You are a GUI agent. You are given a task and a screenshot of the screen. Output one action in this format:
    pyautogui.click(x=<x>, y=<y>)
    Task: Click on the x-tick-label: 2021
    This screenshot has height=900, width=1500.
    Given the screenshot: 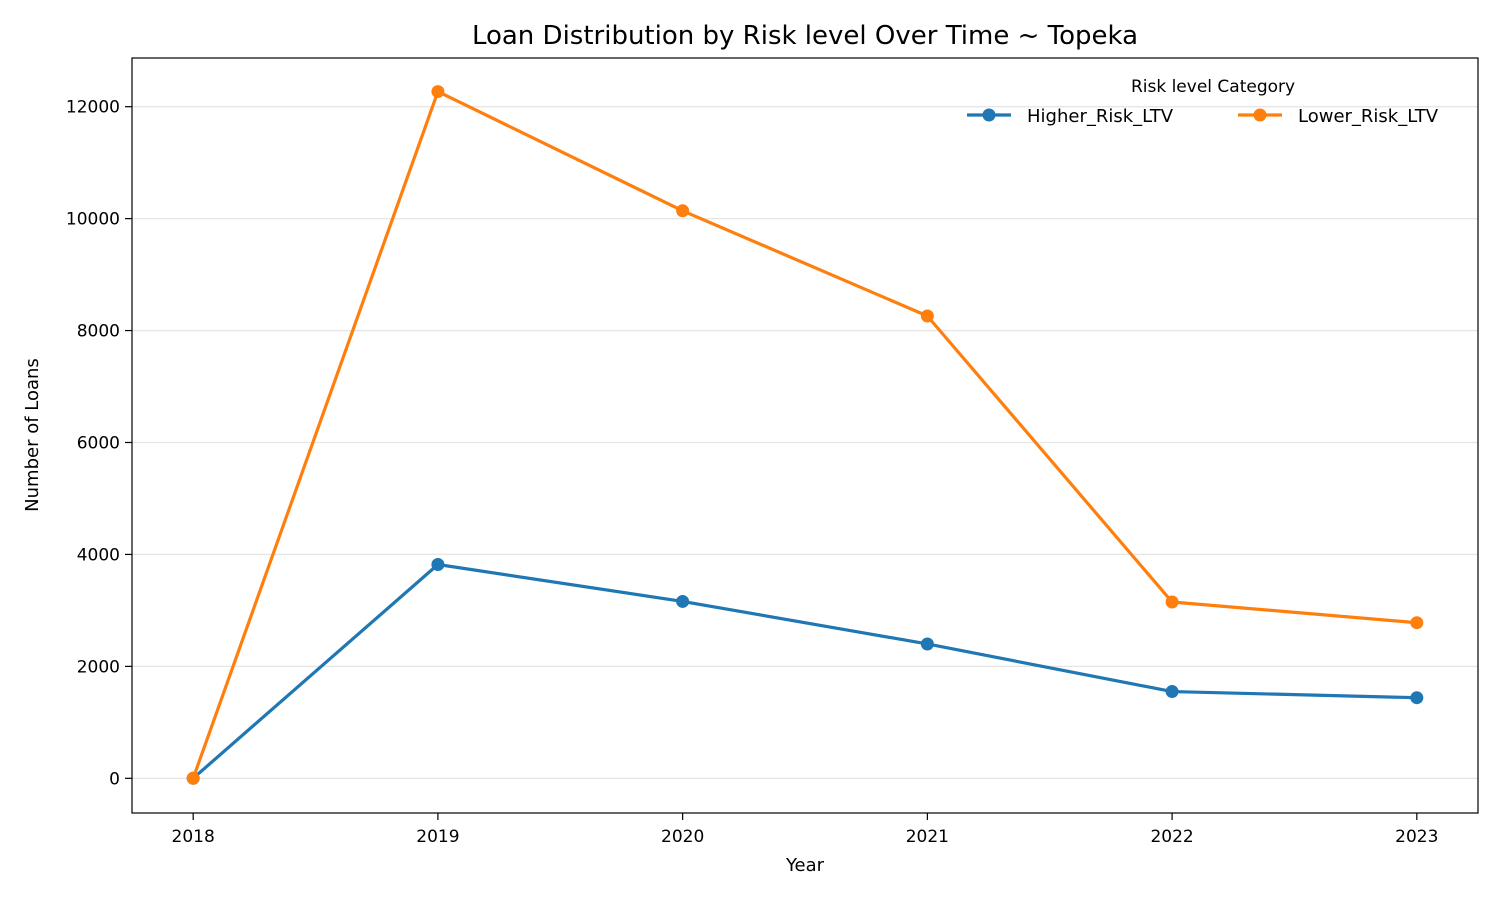 What is the action you would take?
    pyautogui.click(x=927, y=837)
    